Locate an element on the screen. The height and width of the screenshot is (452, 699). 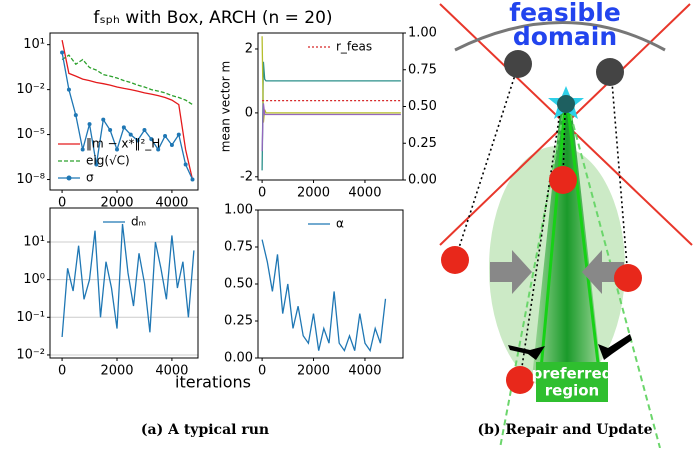
legend-label: α is located at coordinates (340, 224).